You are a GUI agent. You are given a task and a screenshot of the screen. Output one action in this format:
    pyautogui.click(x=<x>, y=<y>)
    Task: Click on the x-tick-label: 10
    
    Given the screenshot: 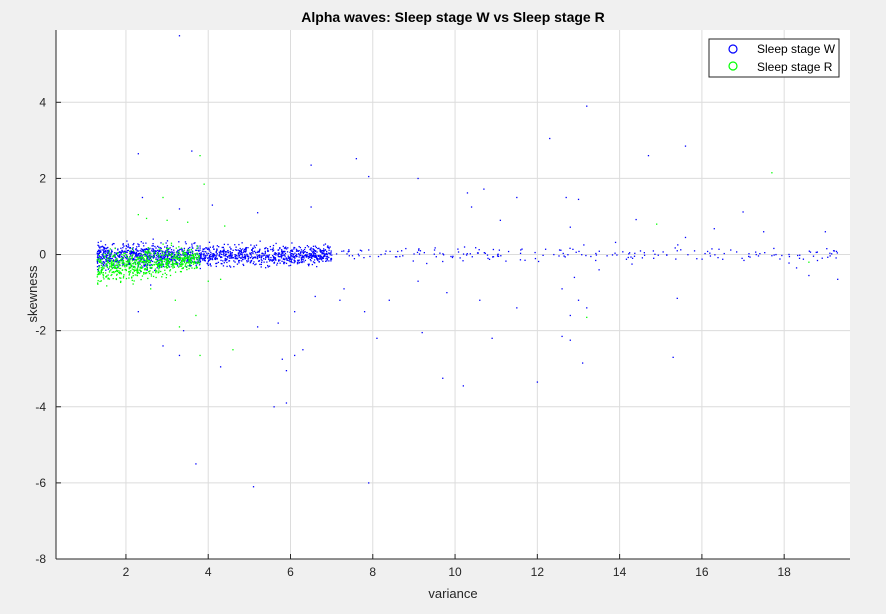 What is the action you would take?
    pyautogui.click(x=455, y=572)
    